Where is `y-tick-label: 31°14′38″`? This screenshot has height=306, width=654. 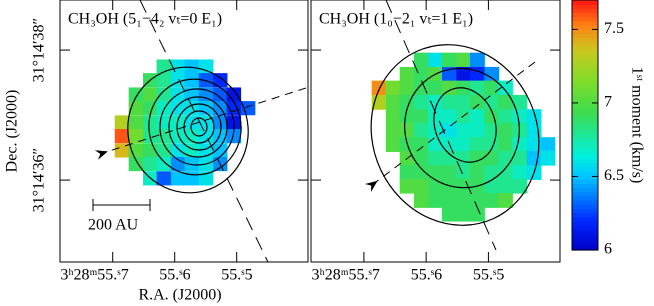
y-tick-label: 31°14′38″ is located at coordinates (39, 50).